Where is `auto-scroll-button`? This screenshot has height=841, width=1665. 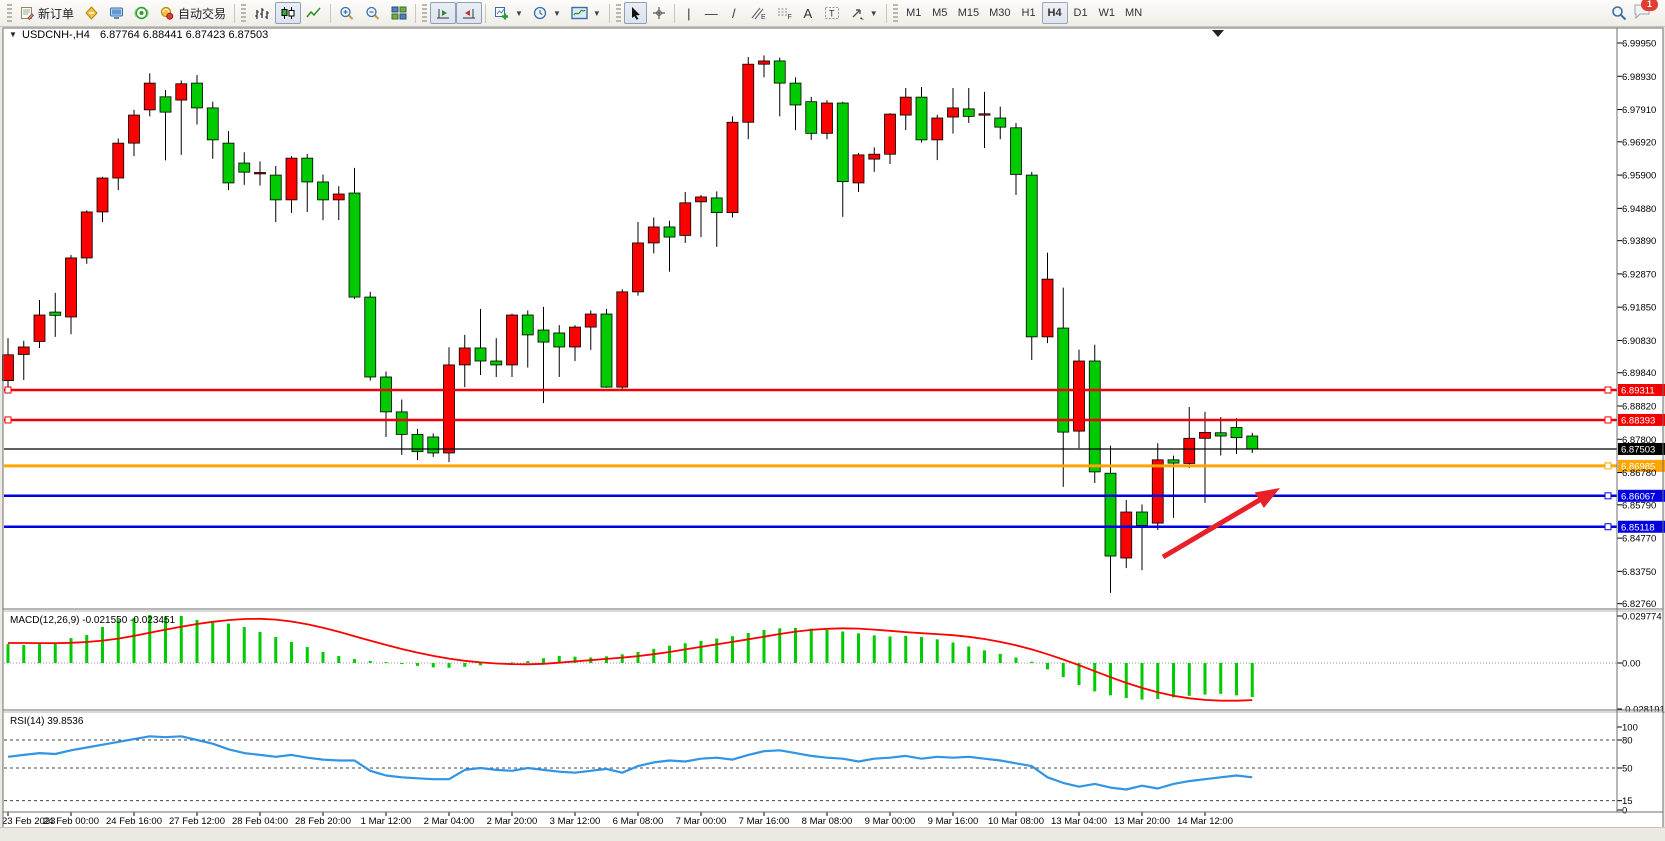
auto-scroll-button is located at coordinates (443, 13).